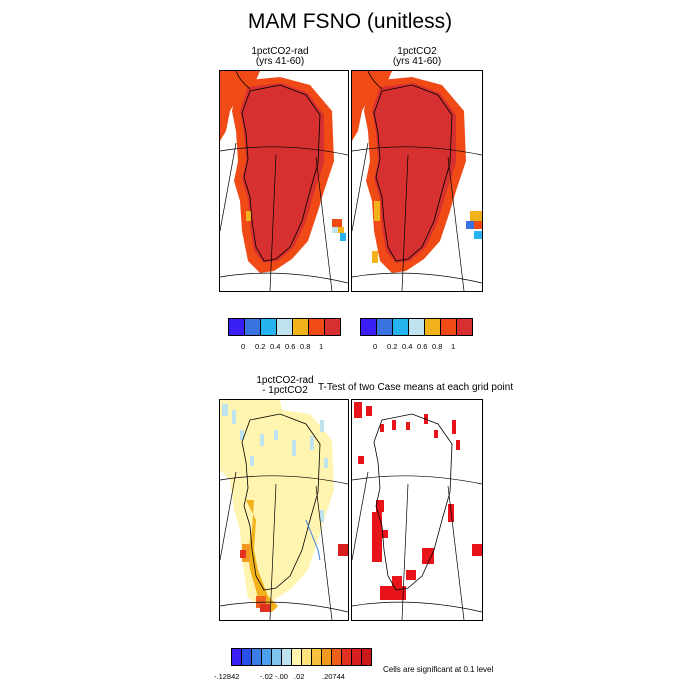 The image size is (700, 700). I want to click on map-panel-top-right, so click(417, 181).